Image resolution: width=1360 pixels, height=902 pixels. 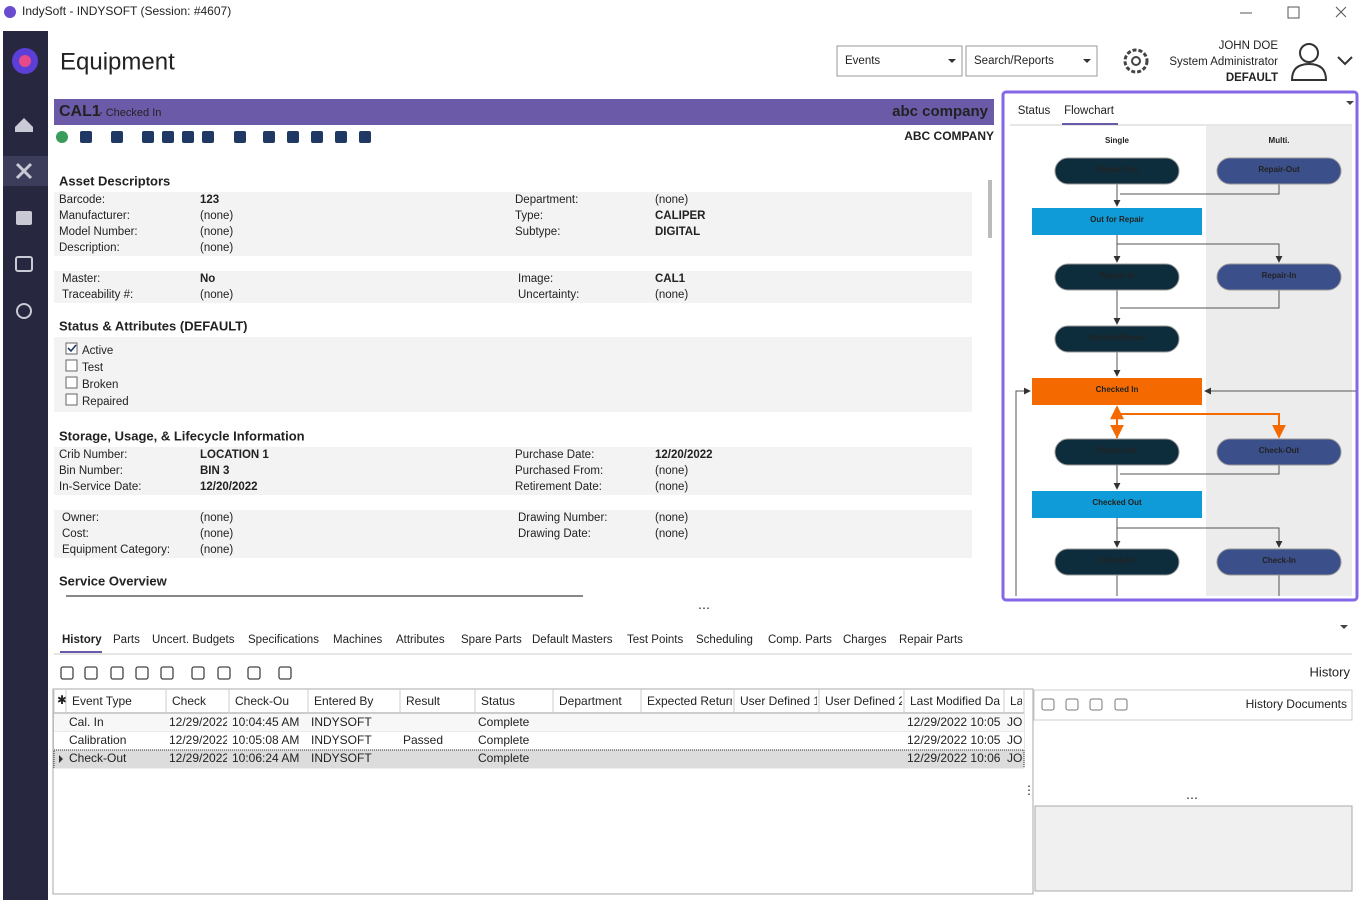 What do you see at coordinates (959, 740) in the screenshot?
I see `grid-cell: 12/29/2022 10:05 A` at bounding box center [959, 740].